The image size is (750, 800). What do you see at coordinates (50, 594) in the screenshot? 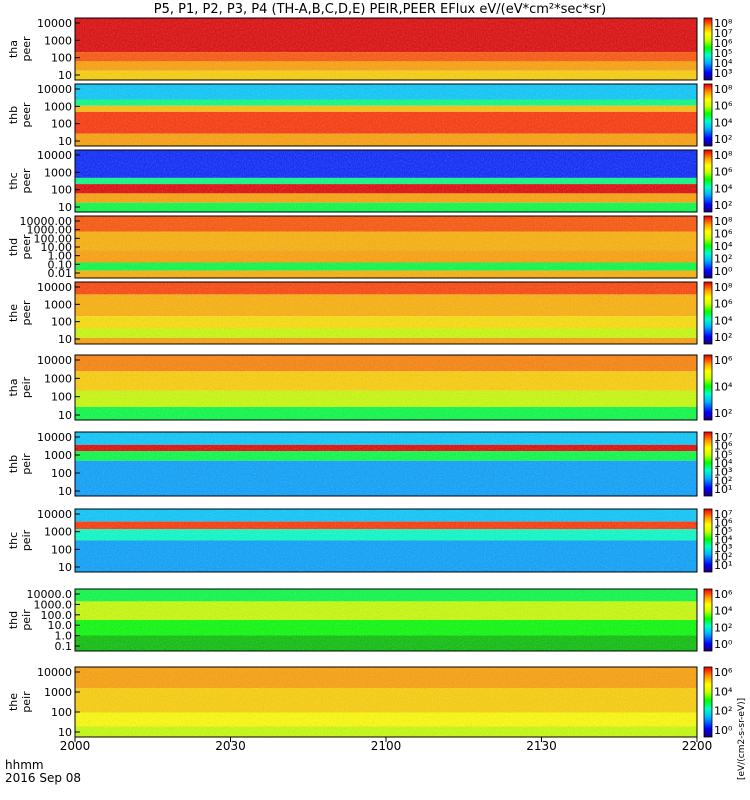
I see `y-tick-label: 10000.0` at bounding box center [50, 594].